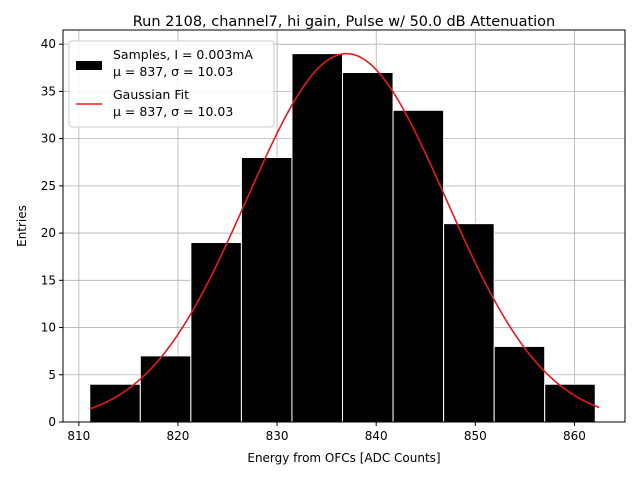 This screenshot has height=480, width=640. Describe the element at coordinates (178, 436) in the screenshot. I see `x-tick-label-1: 820` at that location.